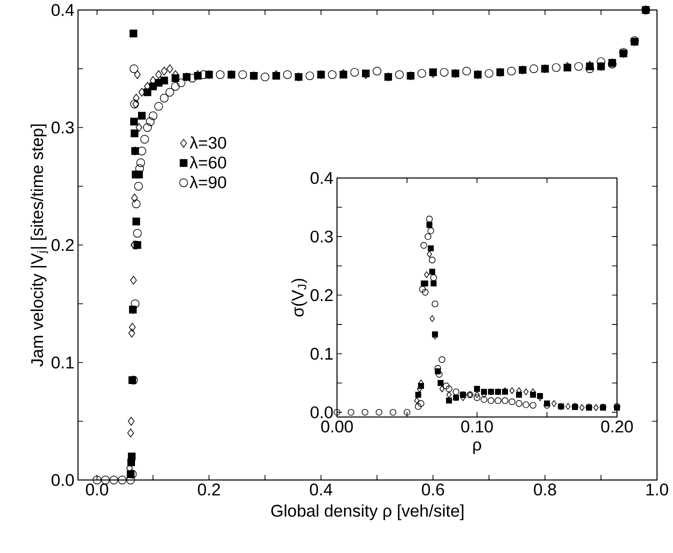 Image resolution: width=673 pixels, height=553 pixels. Describe the element at coordinates (477, 447) in the screenshot. I see `x-axis-title: ρ` at that location.